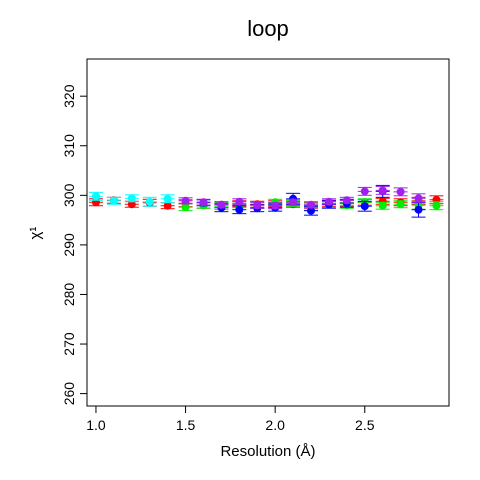 The image size is (480, 480). What do you see at coordinates (267, 451) in the screenshot?
I see `x-axis-label: Resolution (Å)` at bounding box center [267, 451].